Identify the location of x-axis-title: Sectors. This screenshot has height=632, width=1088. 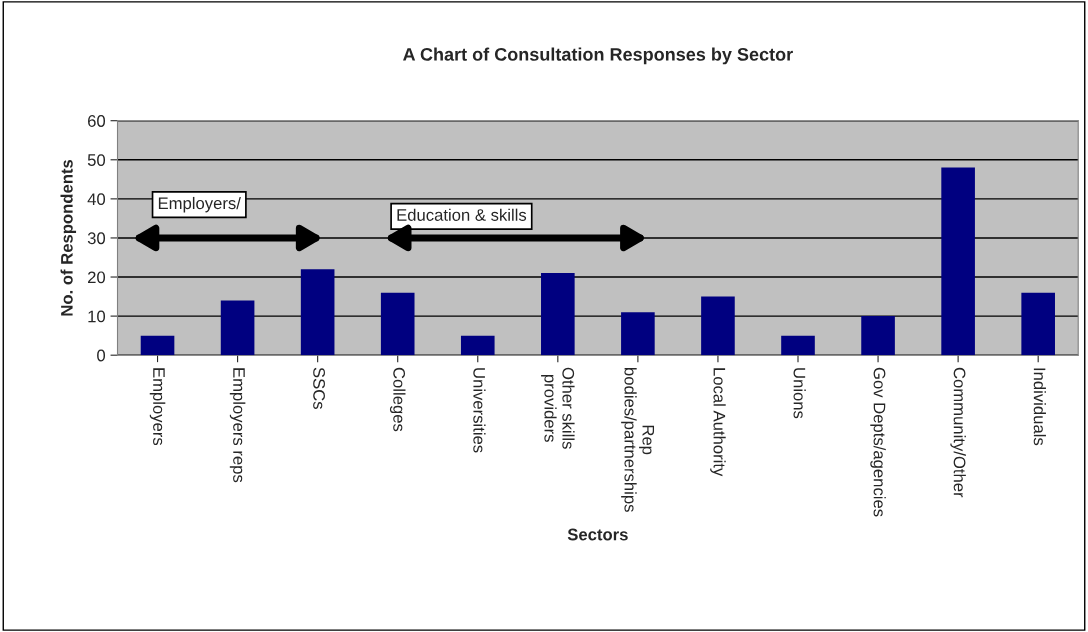
(597, 534).